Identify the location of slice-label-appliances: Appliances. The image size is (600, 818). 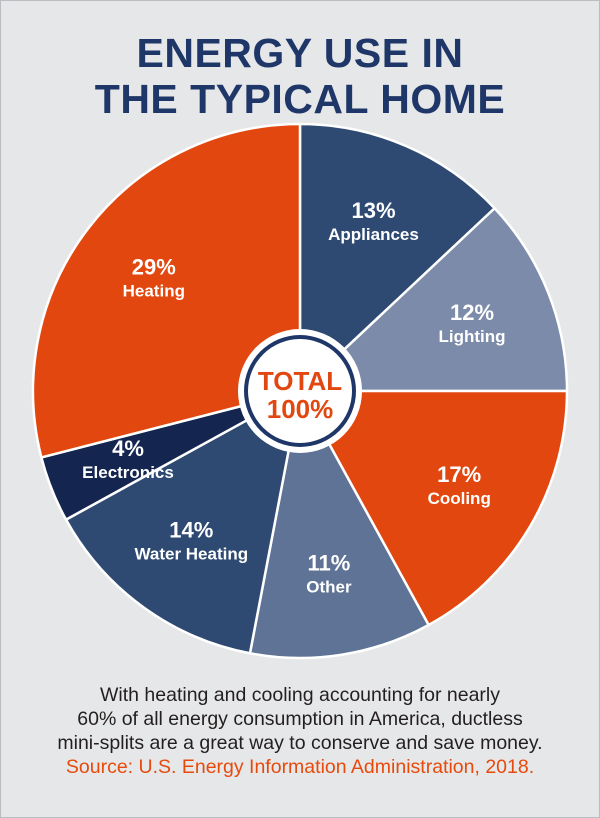
(373, 234).